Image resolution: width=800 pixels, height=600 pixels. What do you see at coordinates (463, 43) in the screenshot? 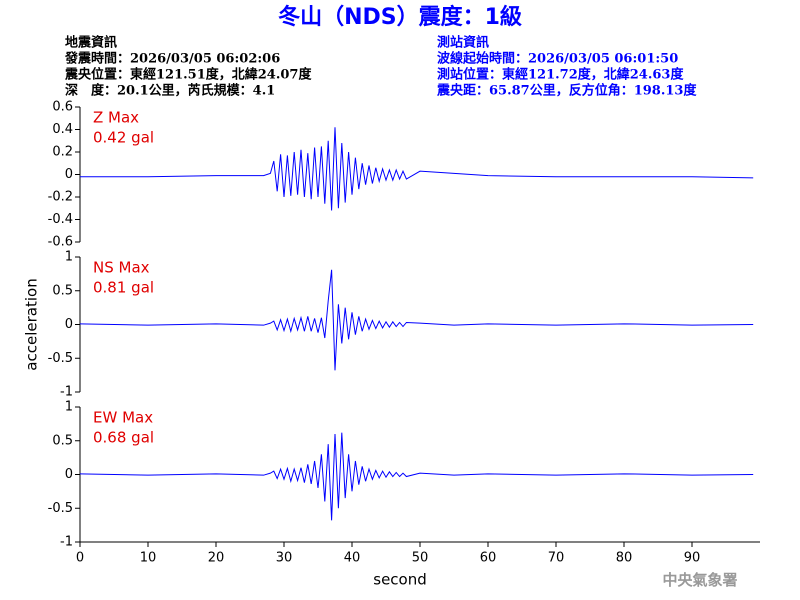
I see `info-line: 測站資訊` at bounding box center [463, 43].